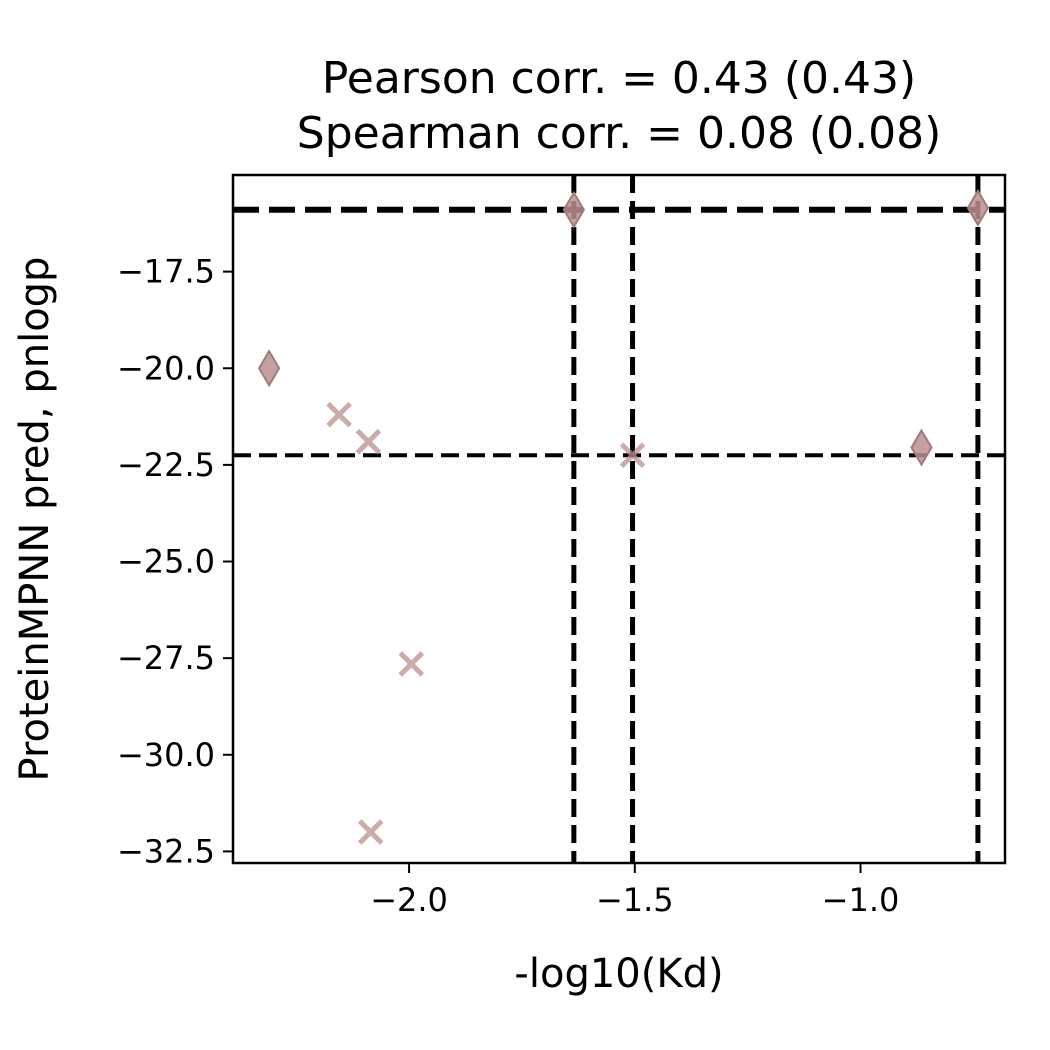  I want to click on x-tick-label-1: −2.0, so click(409, 900).